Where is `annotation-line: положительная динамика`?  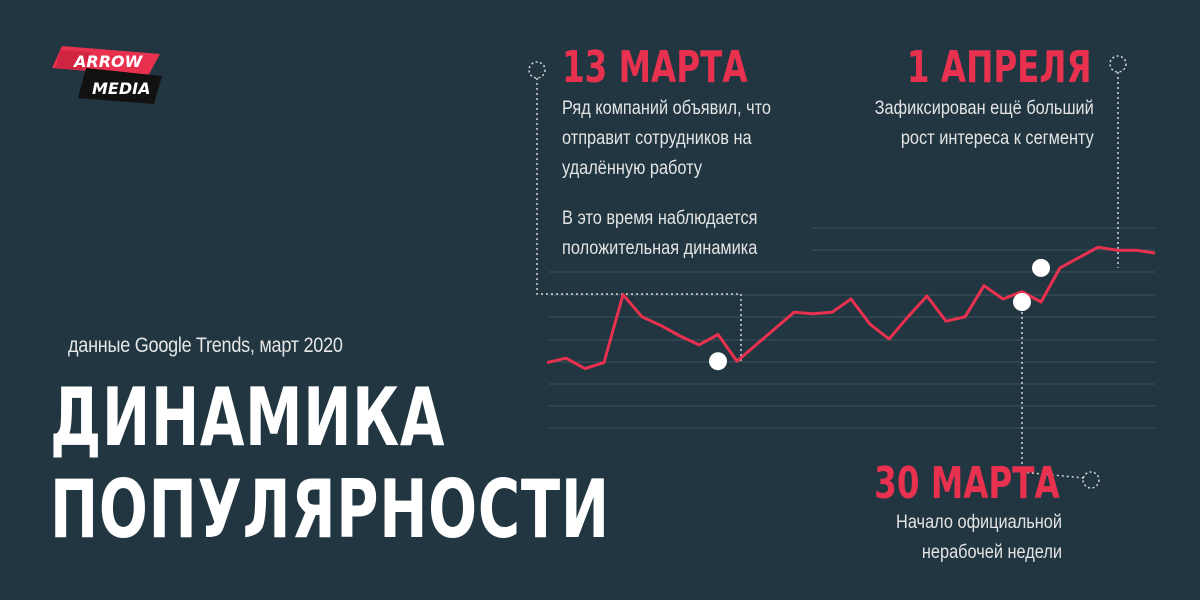
annotation-line: положительная динамика is located at coordinates (660, 248).